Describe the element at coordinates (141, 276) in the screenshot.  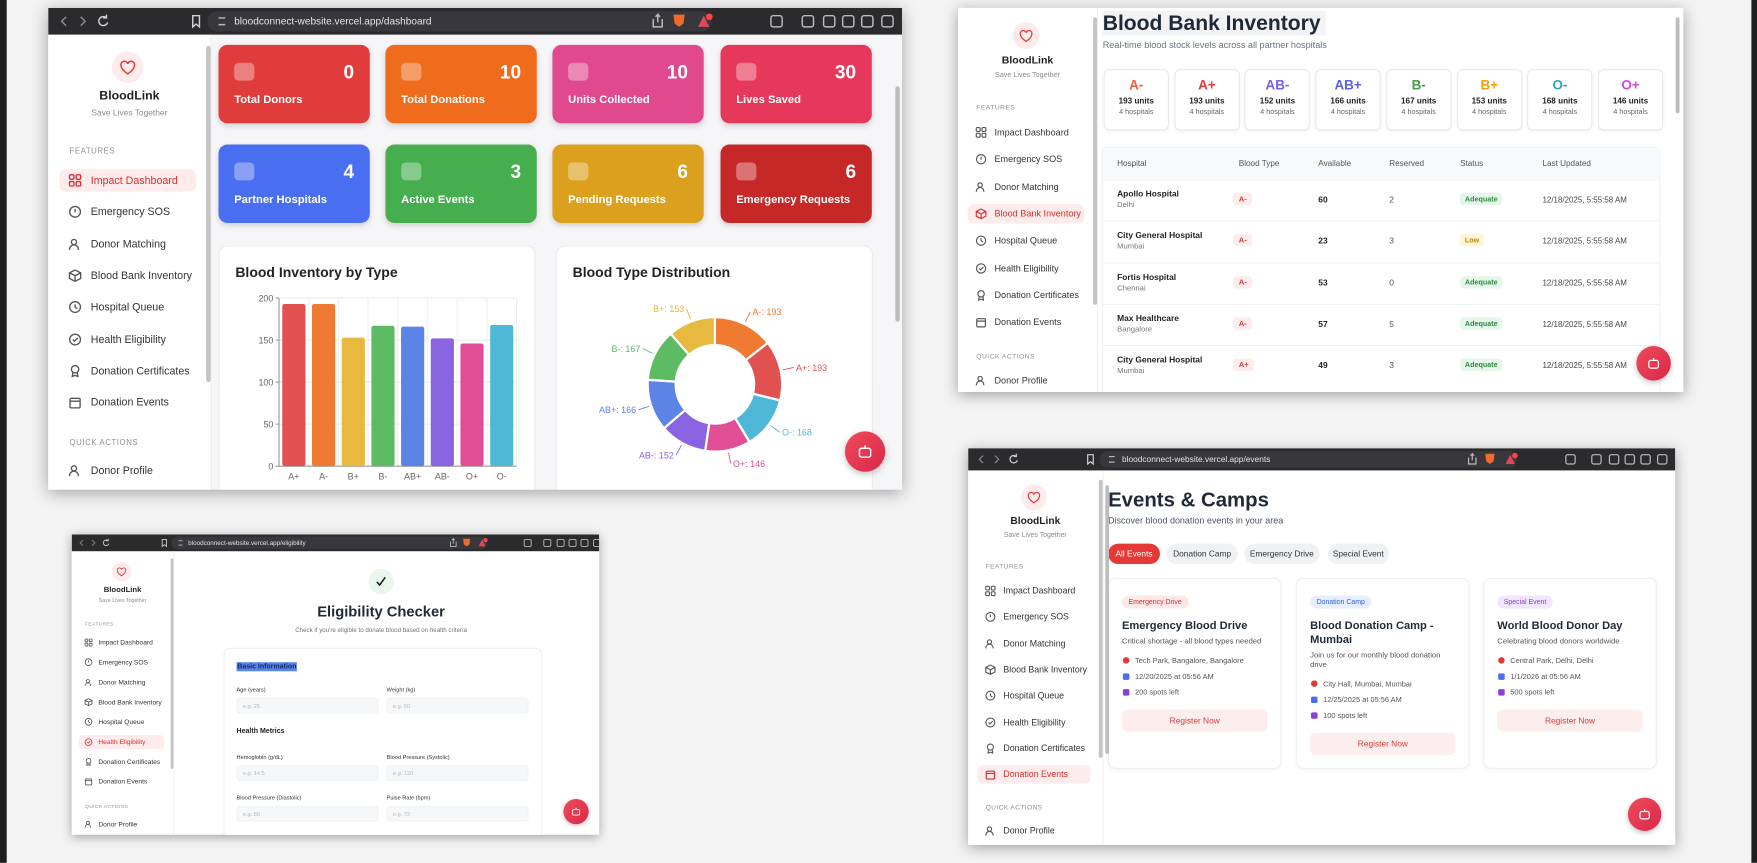
I see `nav-label: Blood Bank Inventory` at that location.